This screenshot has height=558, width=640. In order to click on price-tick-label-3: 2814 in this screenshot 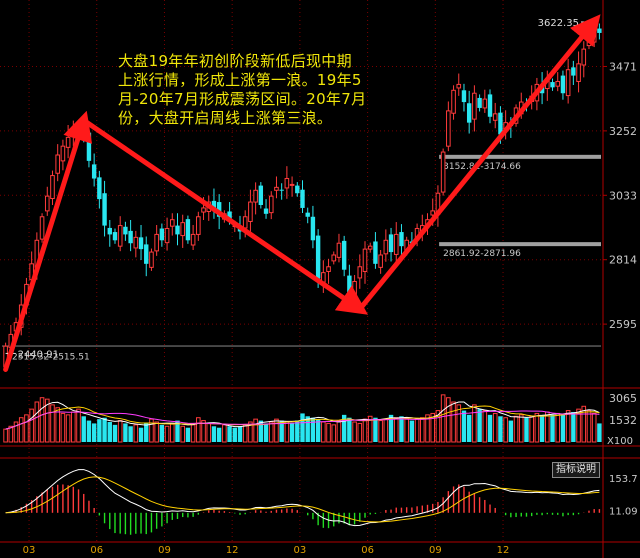, I will do `click(623, 260)`.